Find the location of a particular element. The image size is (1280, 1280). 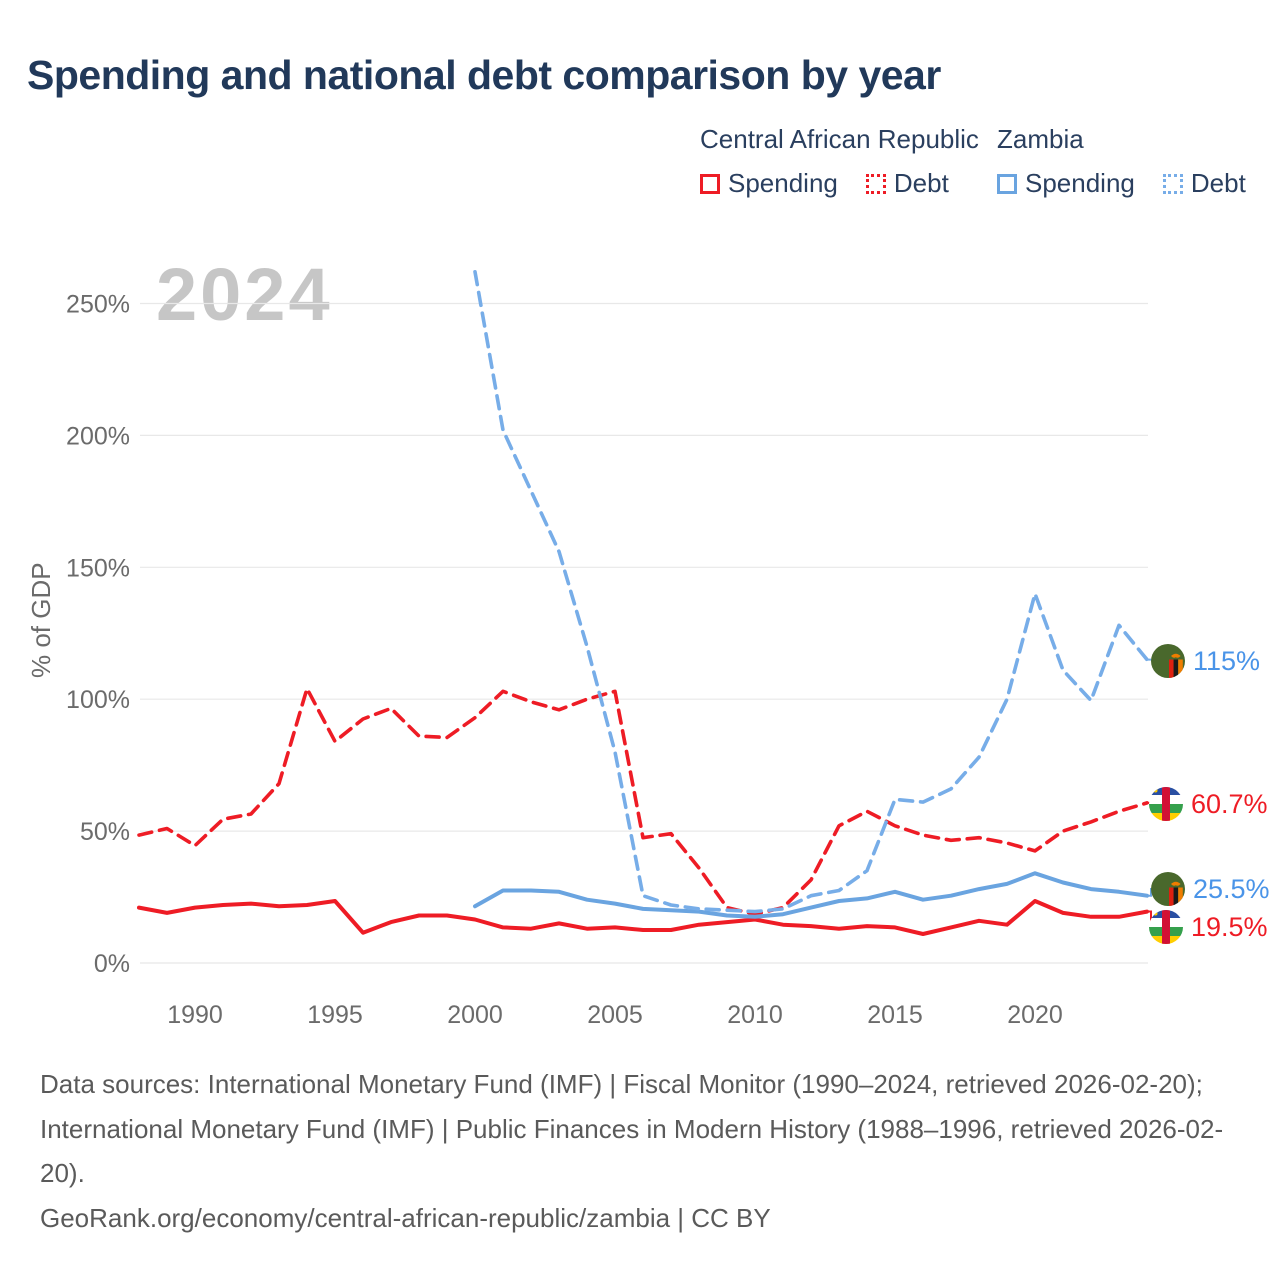

series-line-car-debt is located at coordinates (643, 801).